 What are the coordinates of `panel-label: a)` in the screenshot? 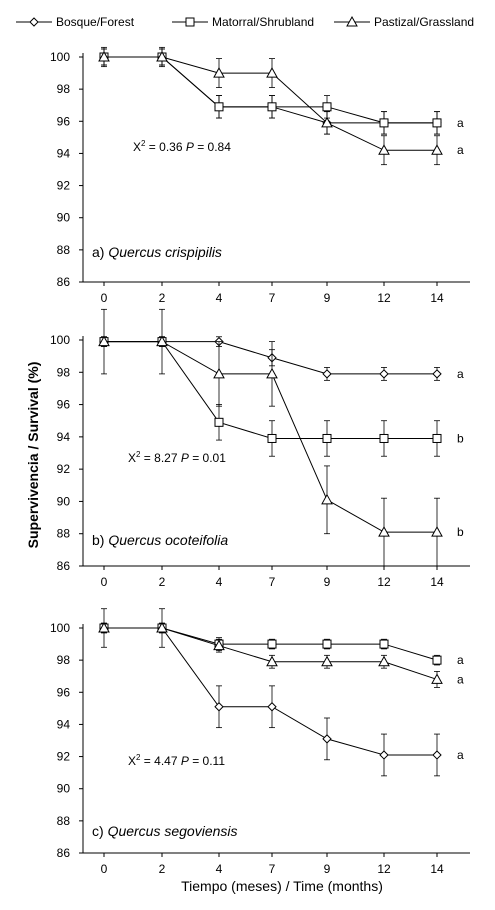 It's located at (100, 252).